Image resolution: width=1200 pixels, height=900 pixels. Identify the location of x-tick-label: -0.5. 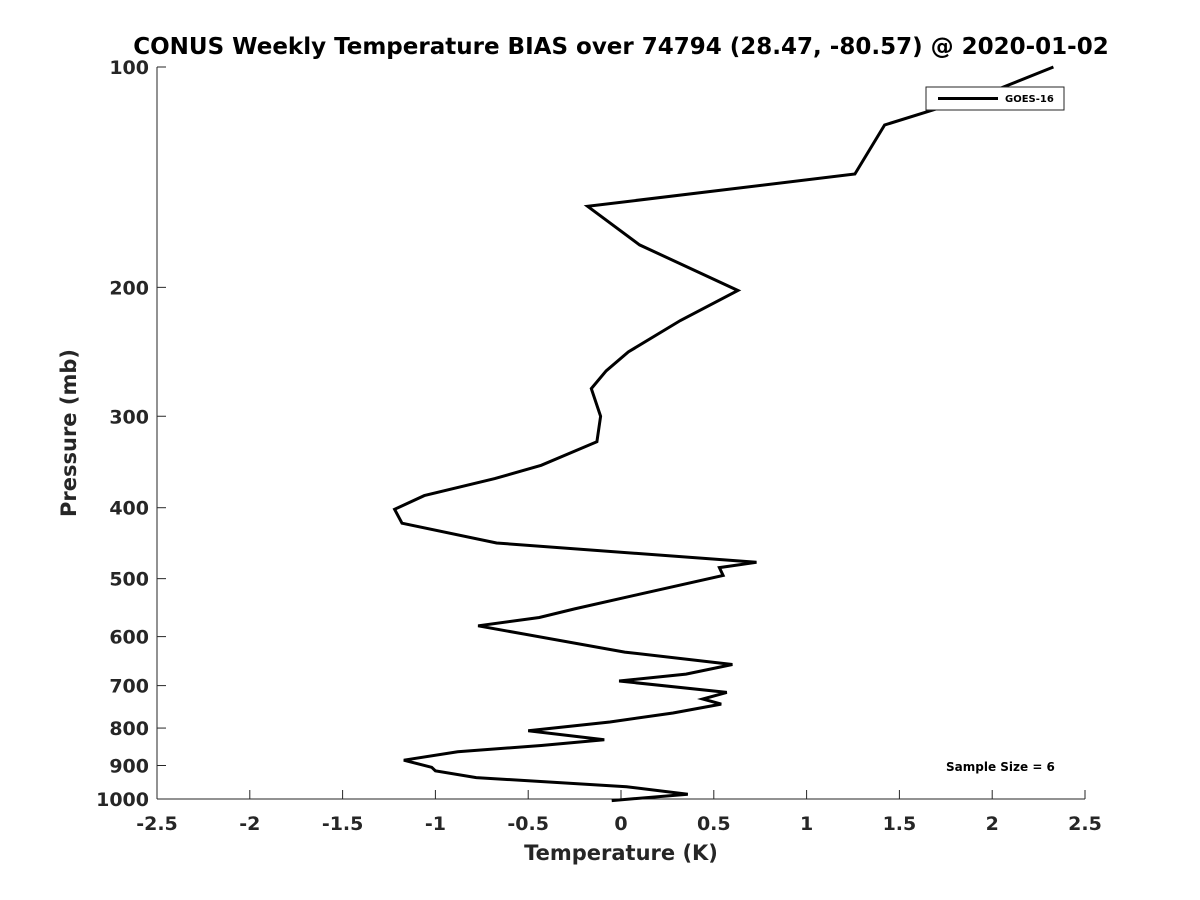
(528, 824).